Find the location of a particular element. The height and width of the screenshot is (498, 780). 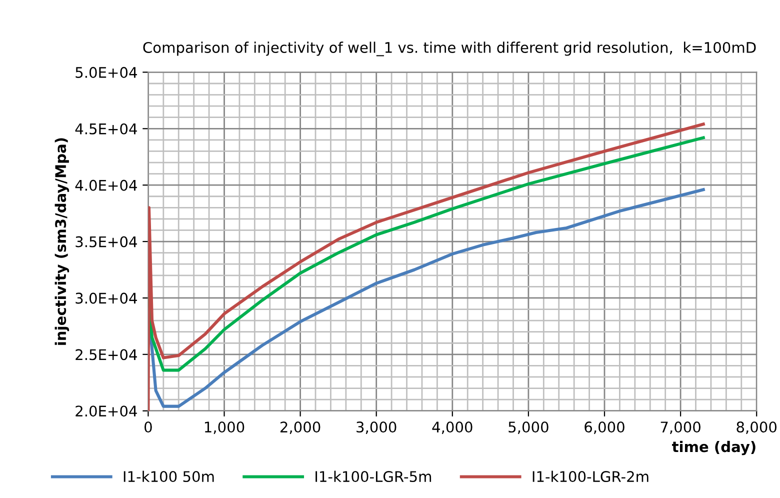

y-tick-label: 3.0E+04 is located at coordinates (106, 298).